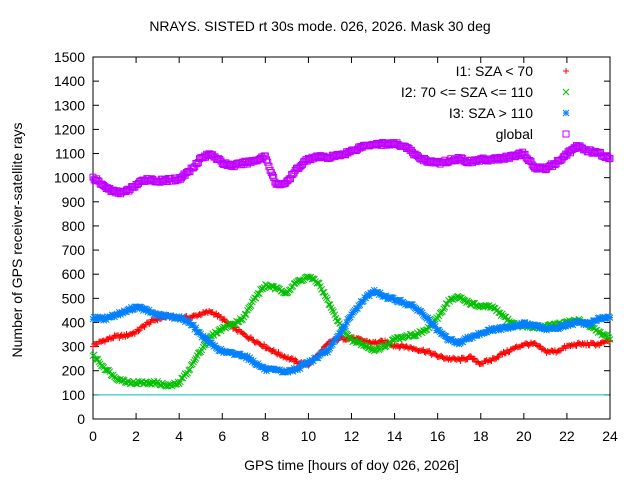 The width and height of the screenshot is (640, 480). I want to click on y-tick-label: 0, so click(81, 419).